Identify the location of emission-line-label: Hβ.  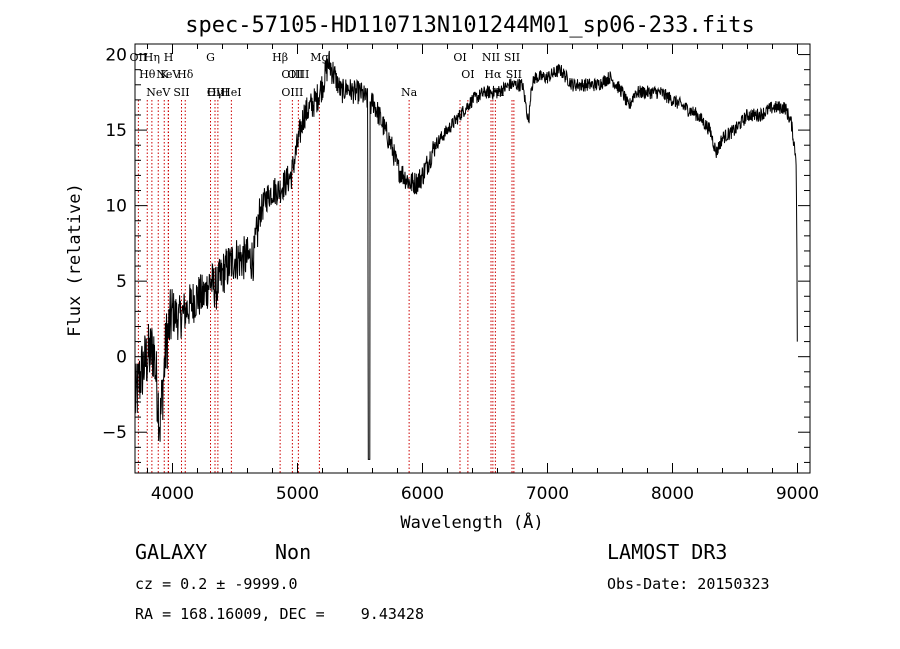
(280, 57).